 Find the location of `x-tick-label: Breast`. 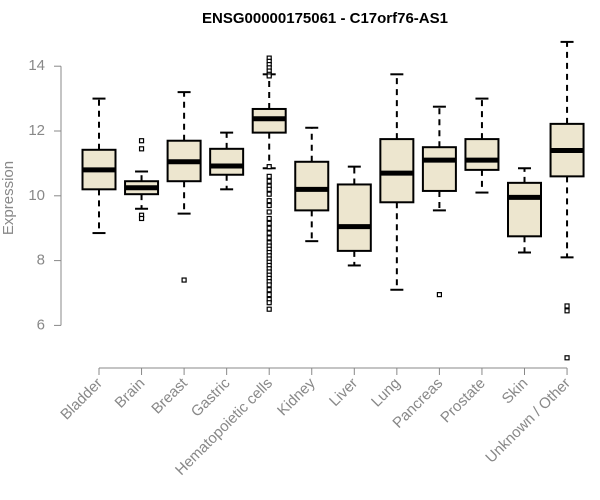

x-tick-label: Breast is located at coordinates (169, 395).